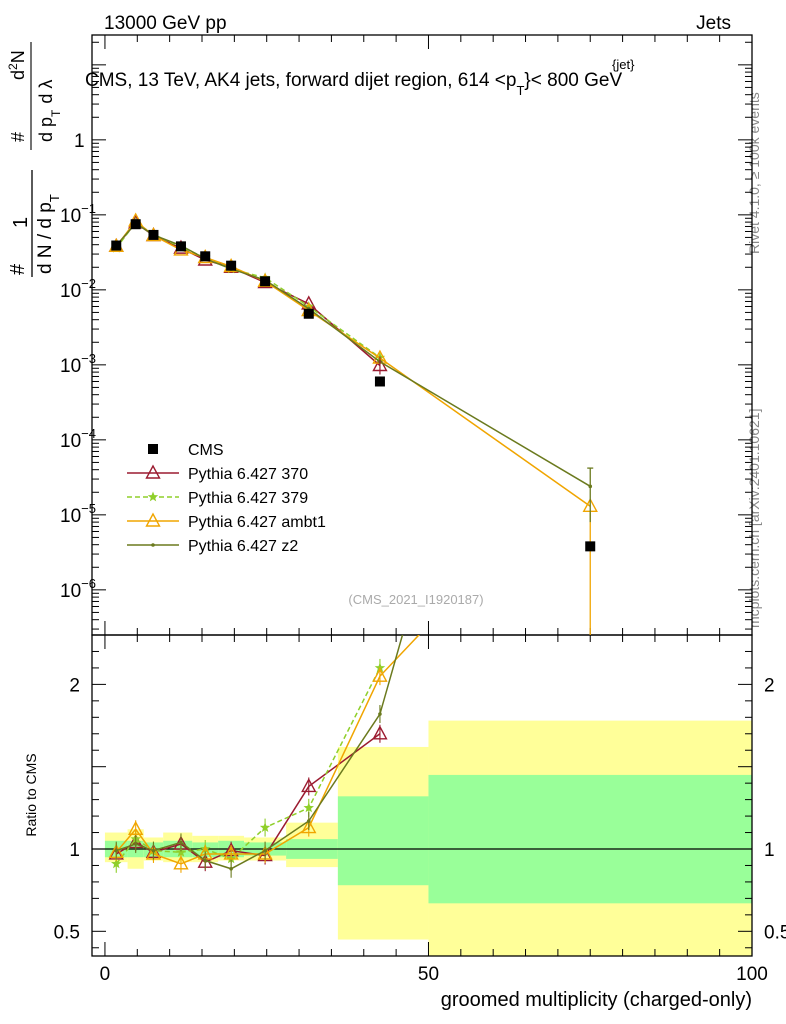 This screenshot has height=1024, width=786. I want to click on ratio-pythia-6-427-z2, so click(259, 756).